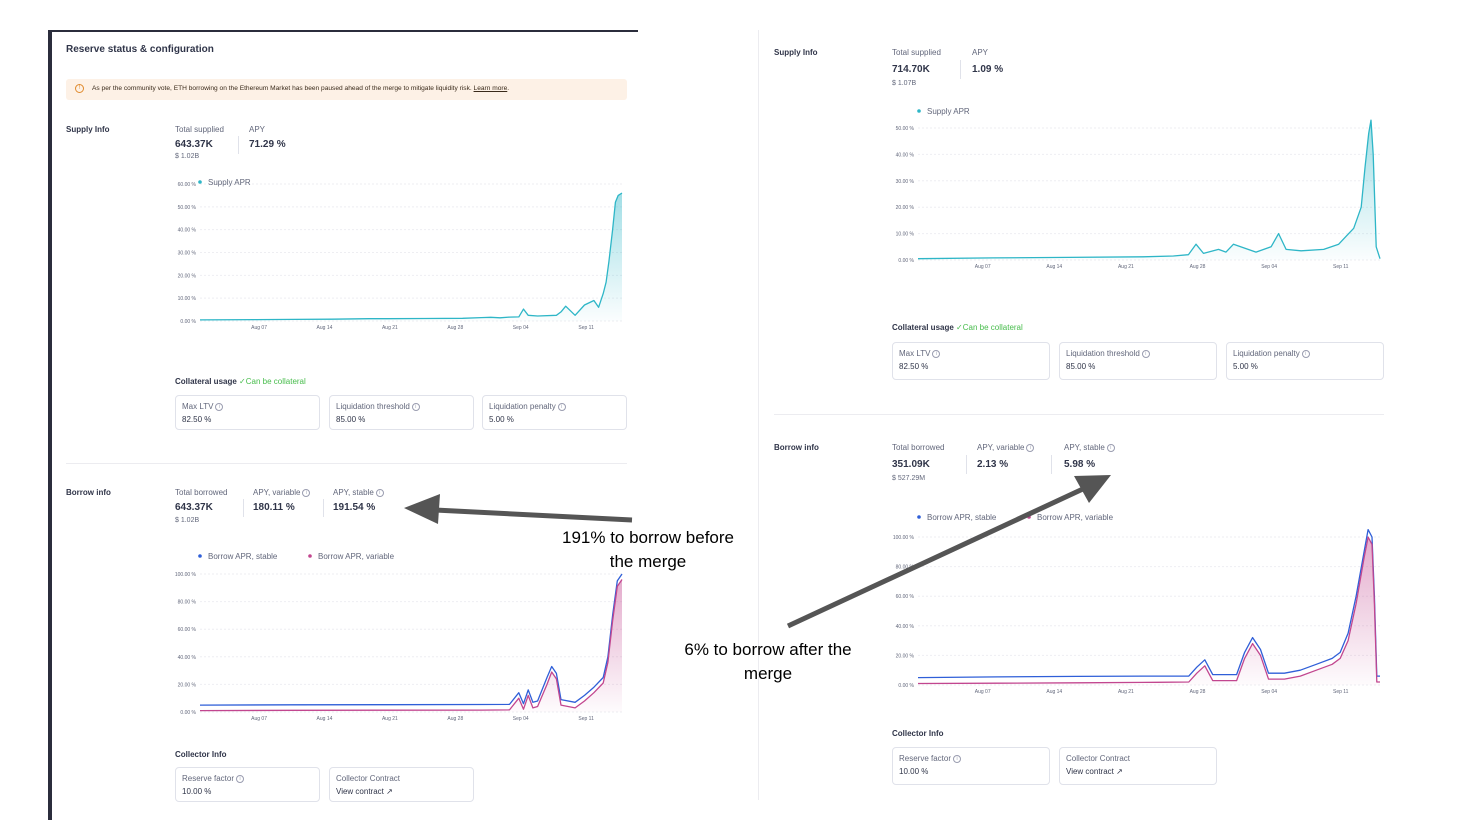 The image size is (1457, 820). Describe the element at coordinates (914, 366) in the screenshot. I see `max-ltv-value: 82.50 %` at that location.